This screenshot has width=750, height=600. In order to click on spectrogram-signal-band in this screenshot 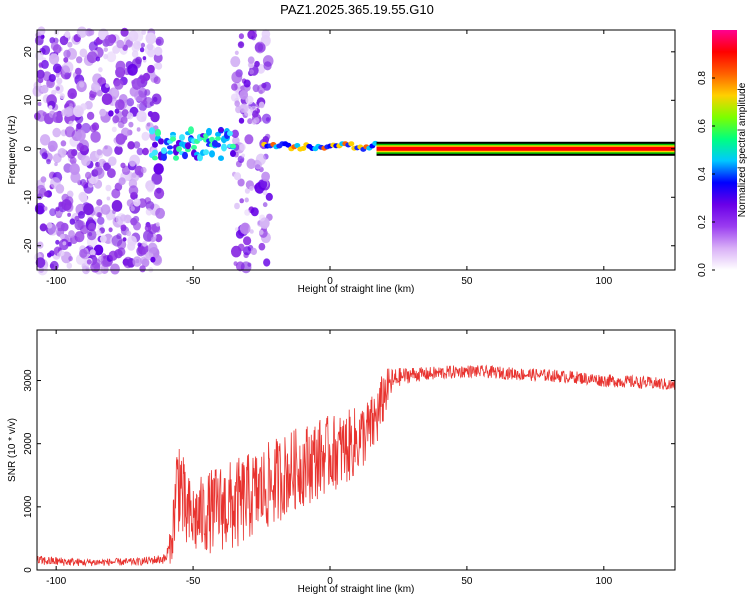, I will do `click(412, 144)`.